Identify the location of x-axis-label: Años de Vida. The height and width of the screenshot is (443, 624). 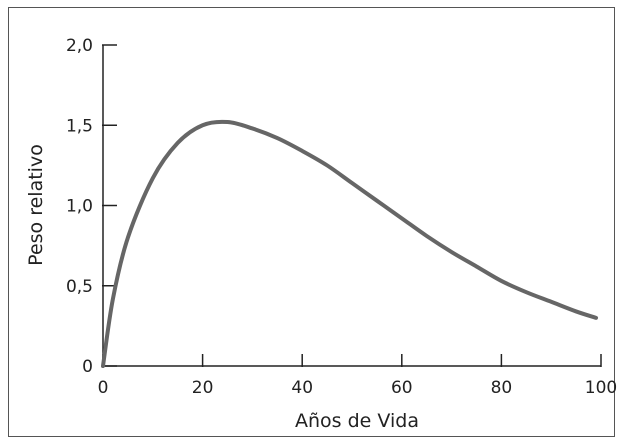
(357, 421).